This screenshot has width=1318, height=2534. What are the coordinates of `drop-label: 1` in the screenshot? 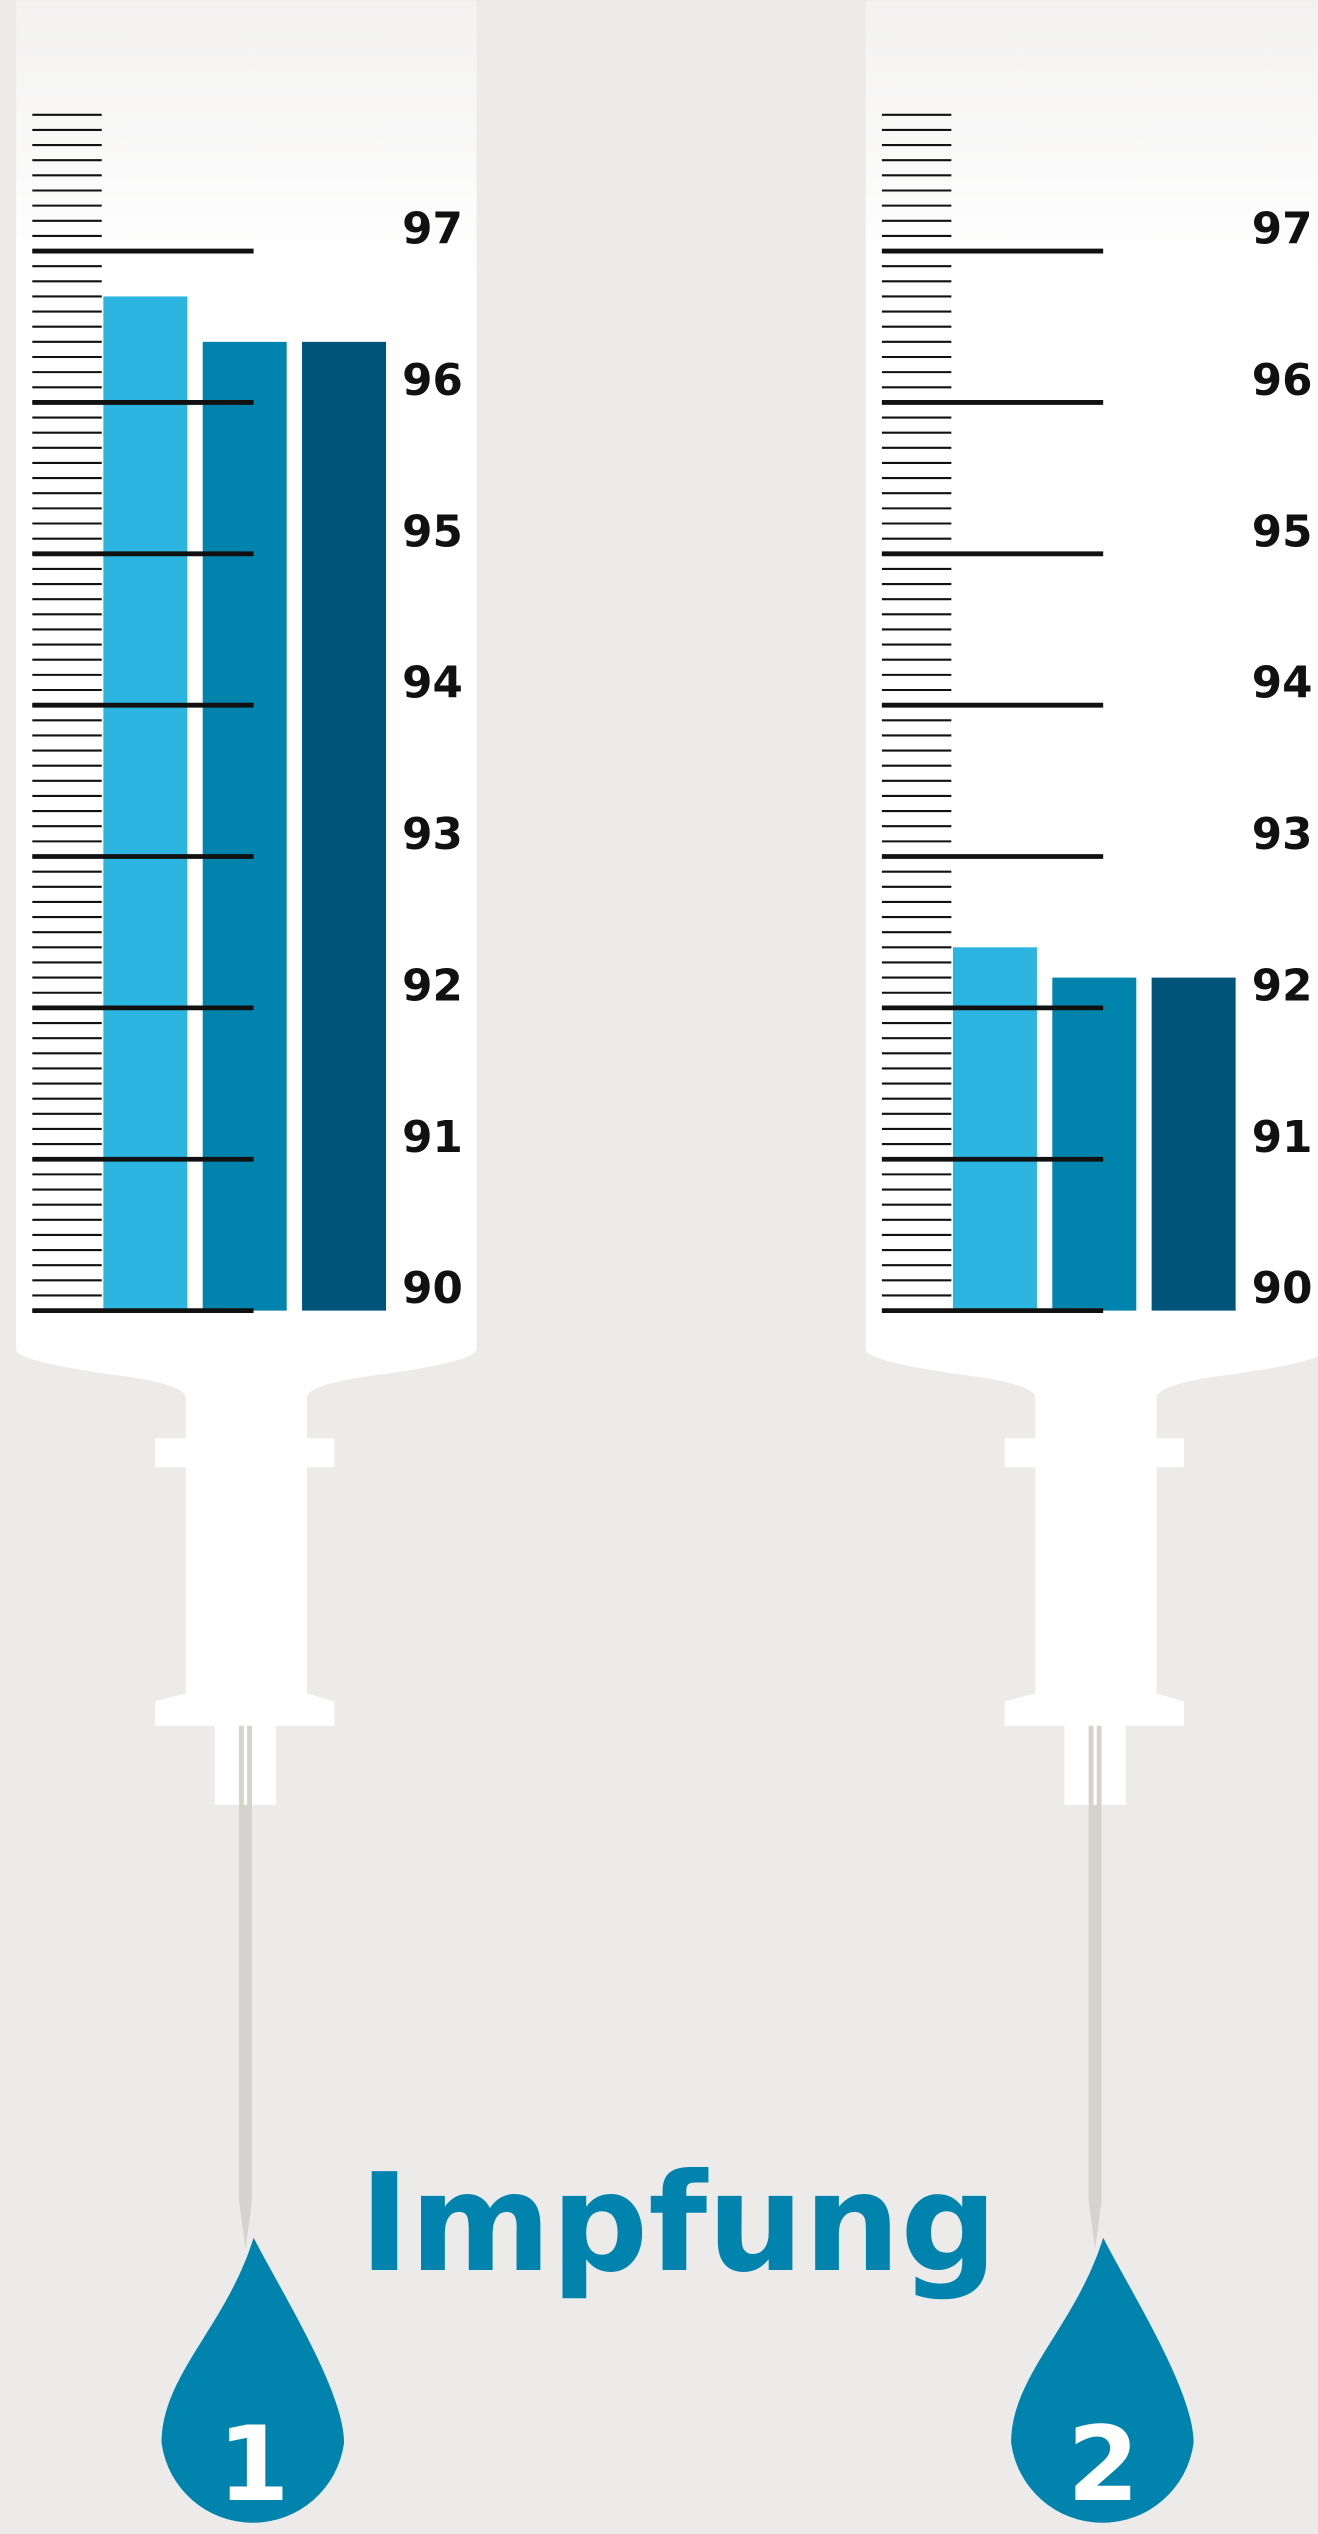 It's located at (254, 2465).